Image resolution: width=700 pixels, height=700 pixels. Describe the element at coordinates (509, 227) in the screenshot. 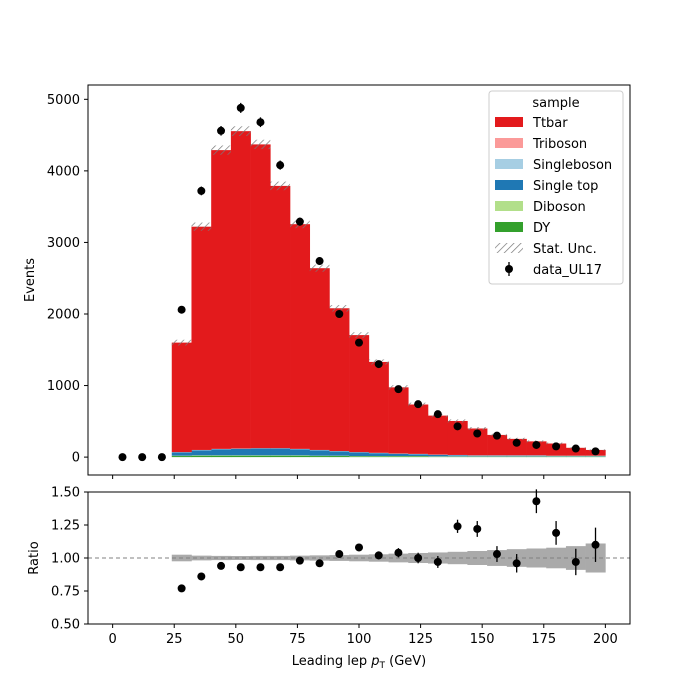

I see `legend-swatch-dy` at that location.